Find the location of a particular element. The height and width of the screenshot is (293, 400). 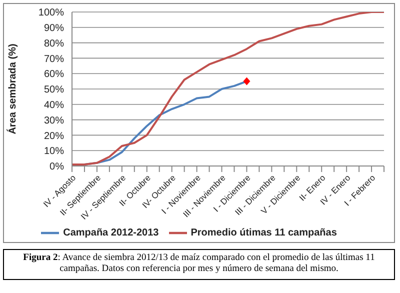

y-tick-label: 80% is located at coordinates (54, 44).